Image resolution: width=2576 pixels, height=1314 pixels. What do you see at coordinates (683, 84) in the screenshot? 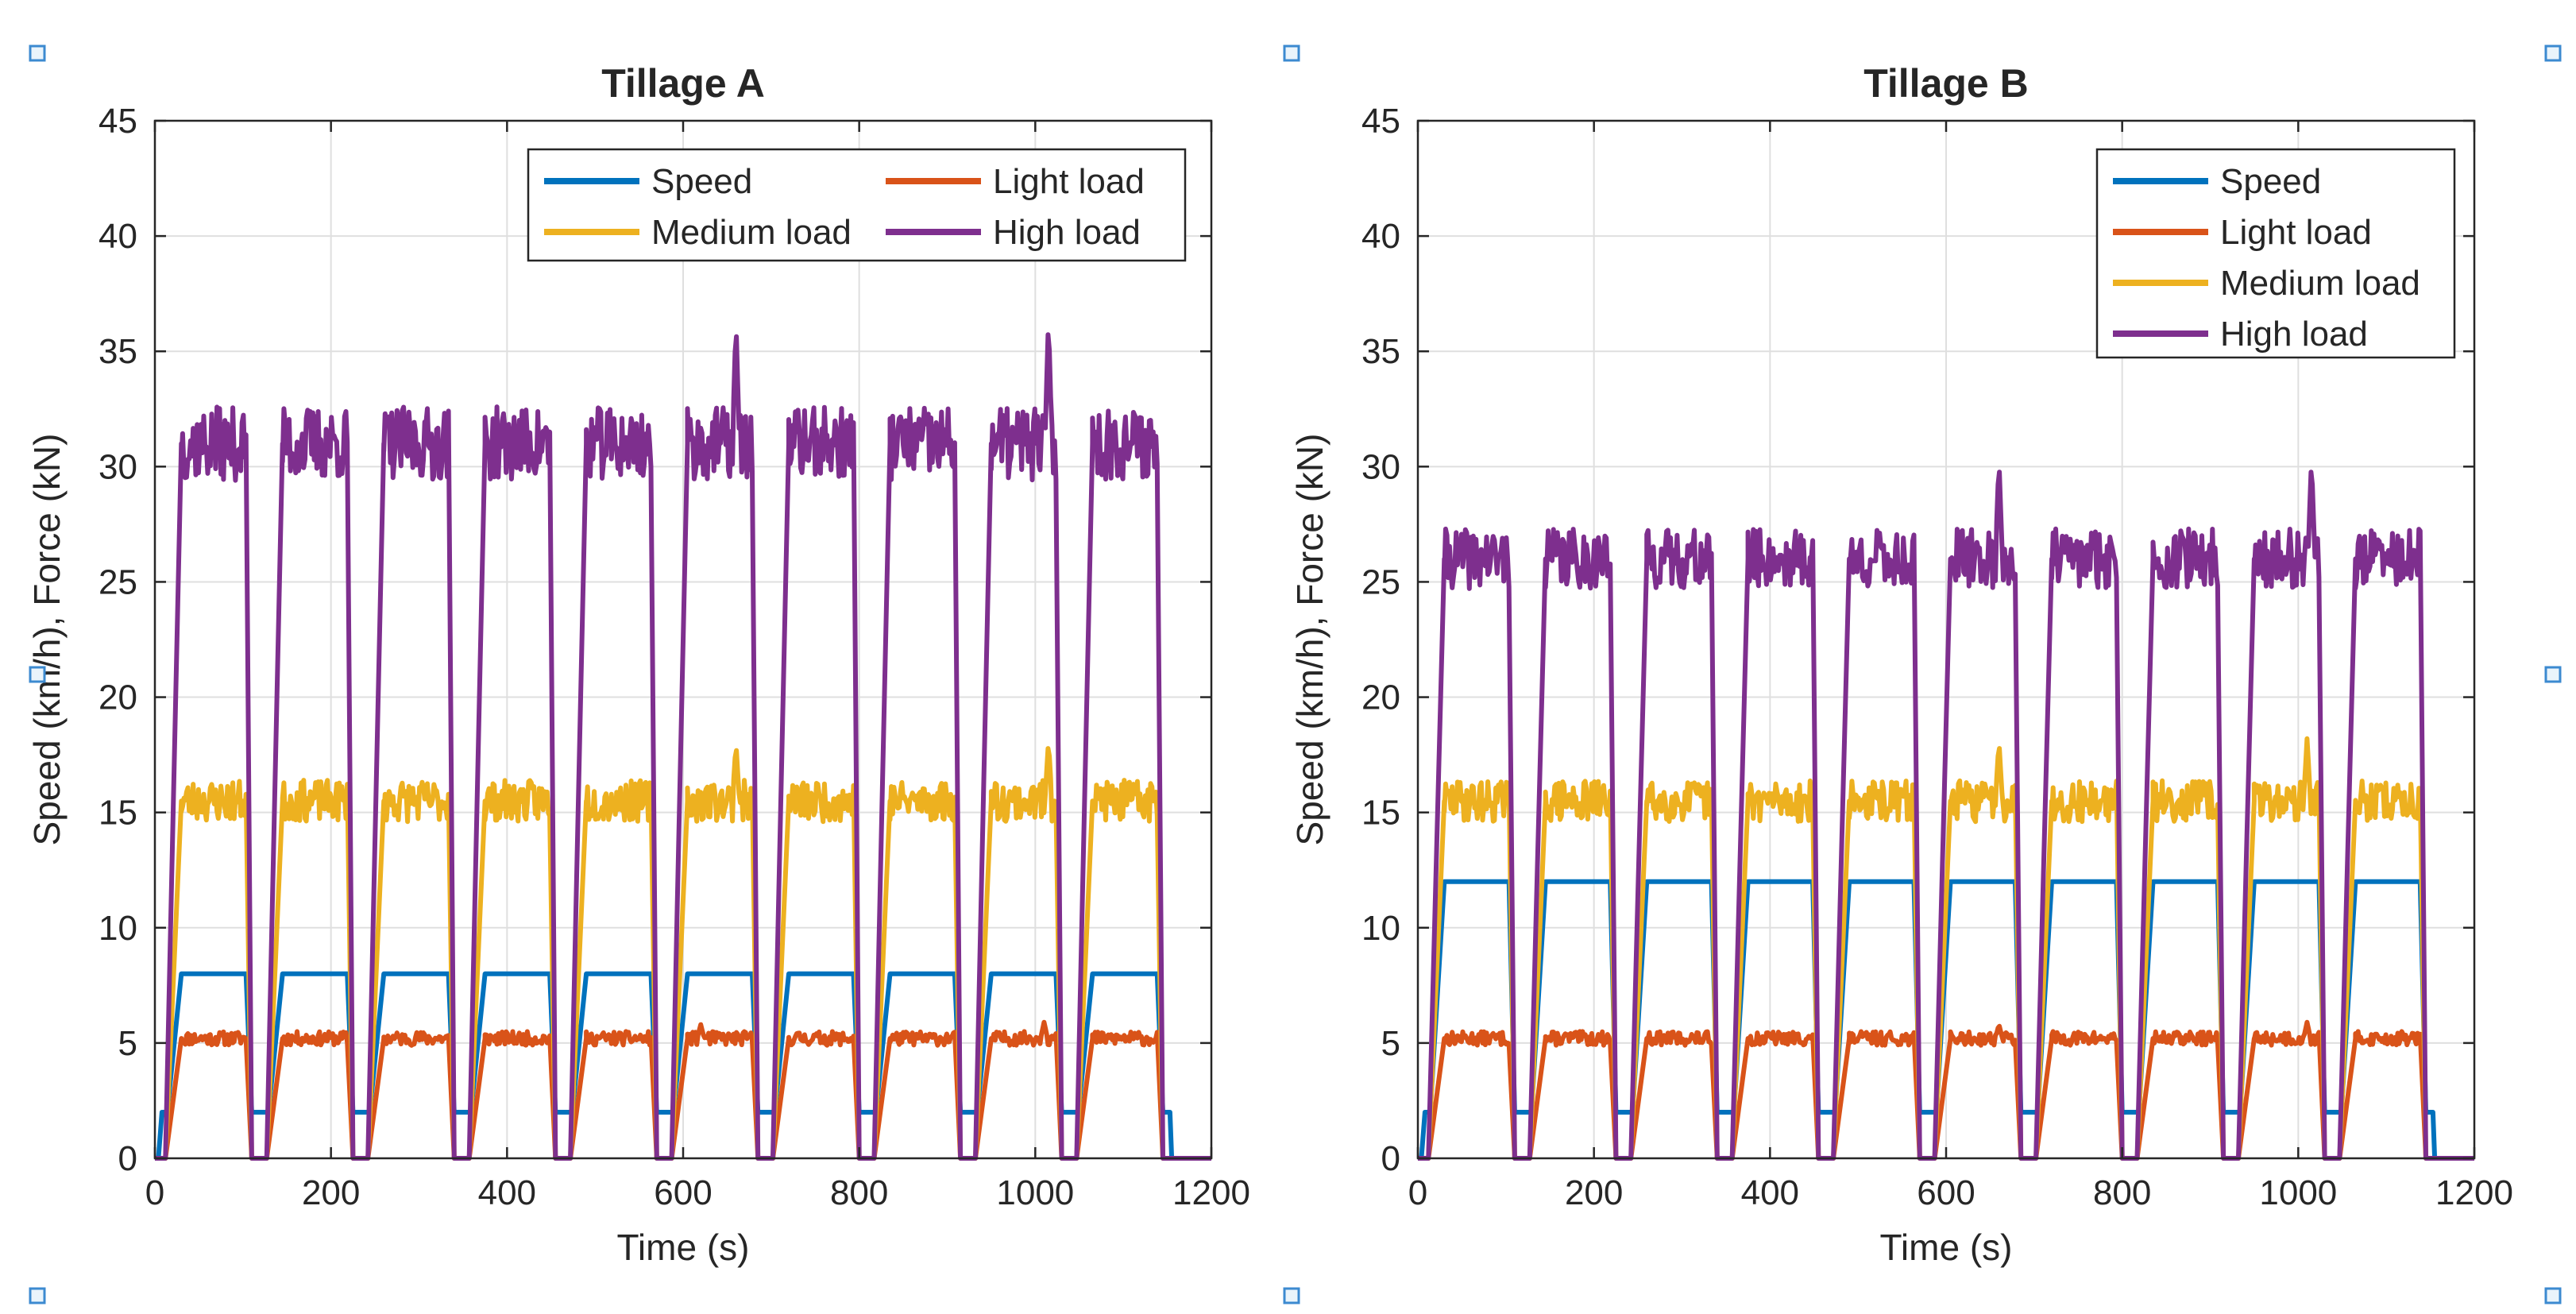
I see `chart-title: Tillage A` at bounding box center [683, 84].